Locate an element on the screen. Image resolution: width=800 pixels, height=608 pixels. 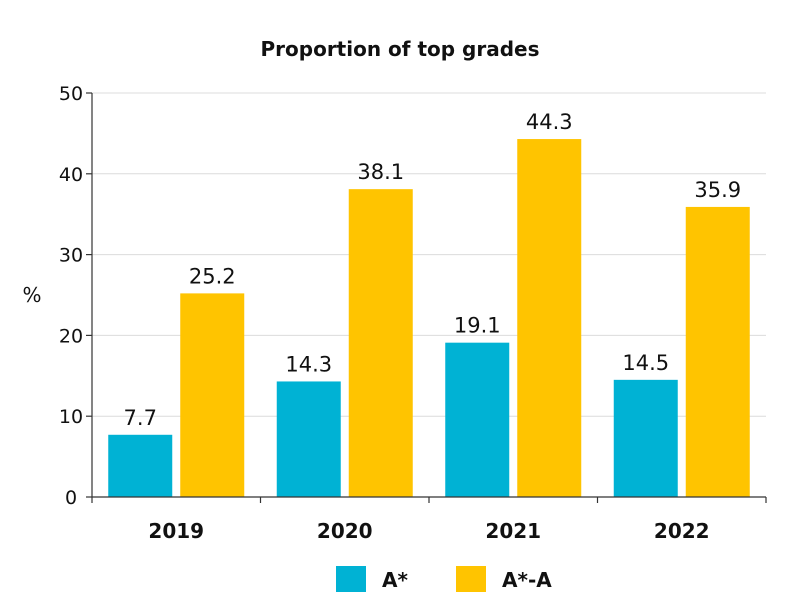
chart-title: Proportion of top grades is located at coordinates (400, 49).